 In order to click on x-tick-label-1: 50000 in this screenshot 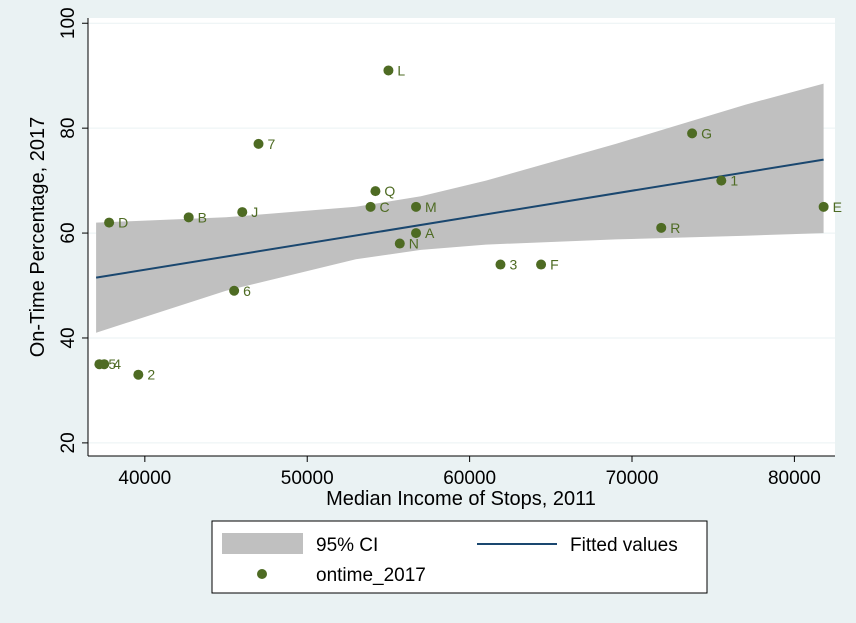, I will do `click(307, 478)`.